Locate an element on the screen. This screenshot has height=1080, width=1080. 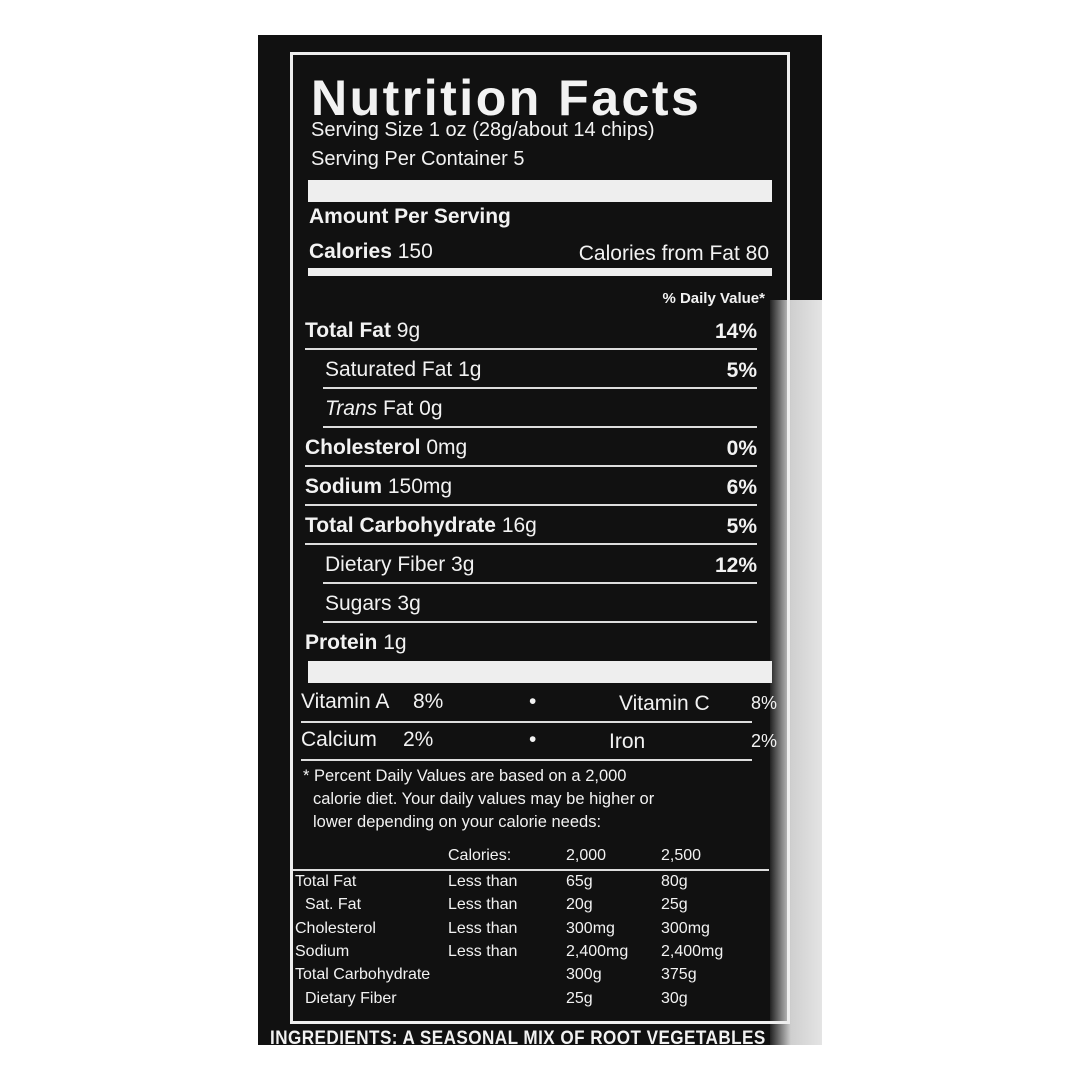
title: Nutrition Facts is located at coordinates (506, 98).